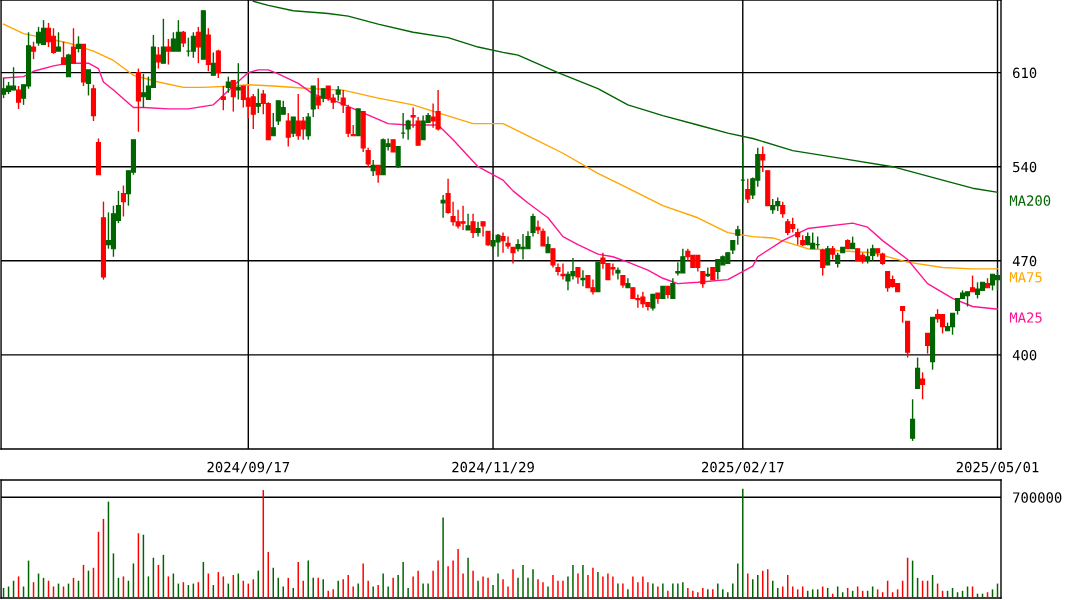 The image size is (1065, 600). I want to click on y-tick-label: 610, so click(1025, 73).